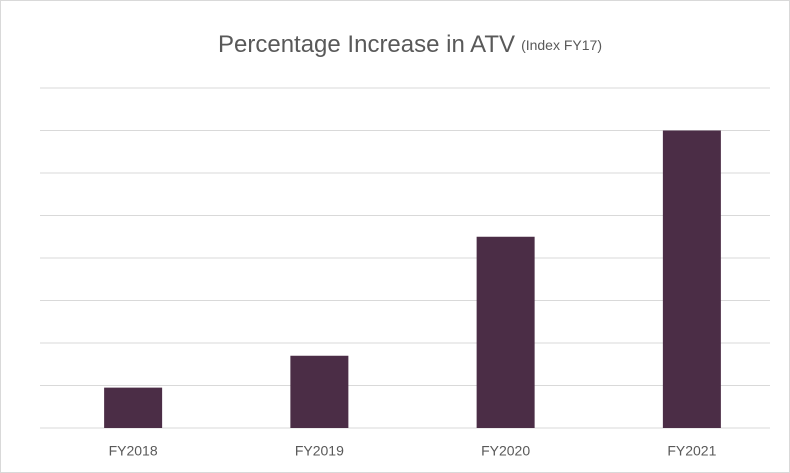  What do you see at coordinates (691, 451) in the screenshot?
I see `x-tick-label: FY2021` at bounding box center [691, 451].